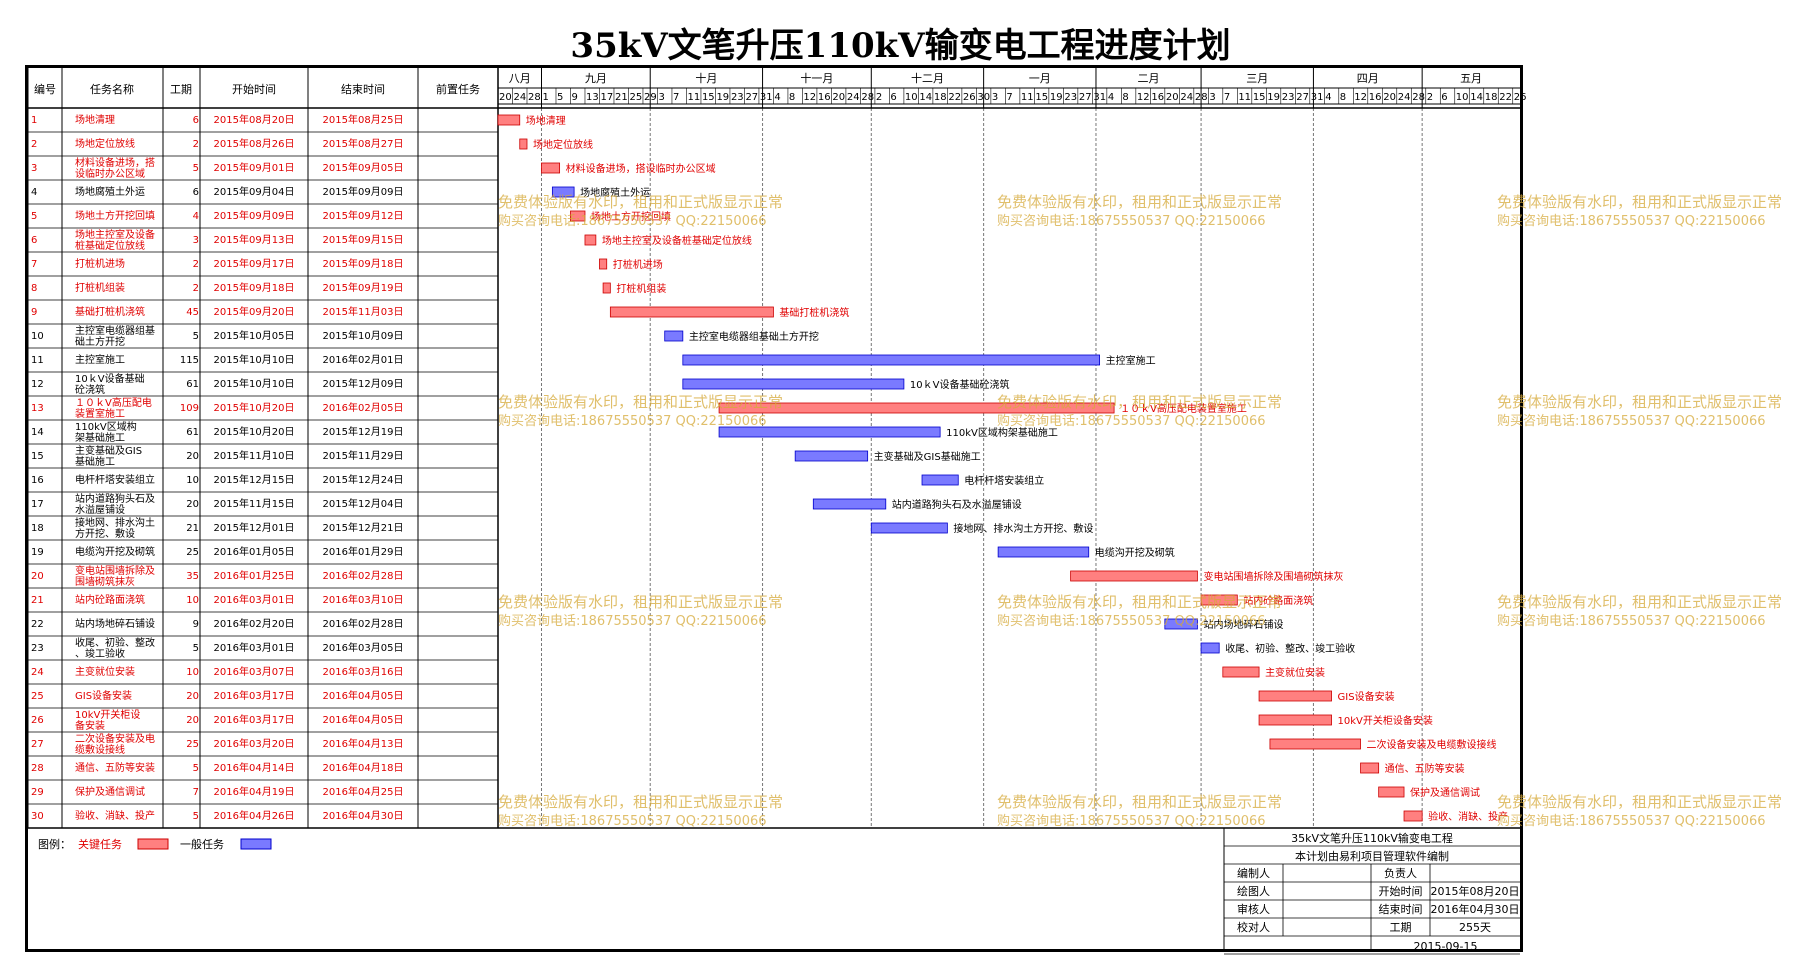 This screenshot has height=979, width=1801. I want to click on gantt-bar-label: 打桩机组装, so click(641, 288).